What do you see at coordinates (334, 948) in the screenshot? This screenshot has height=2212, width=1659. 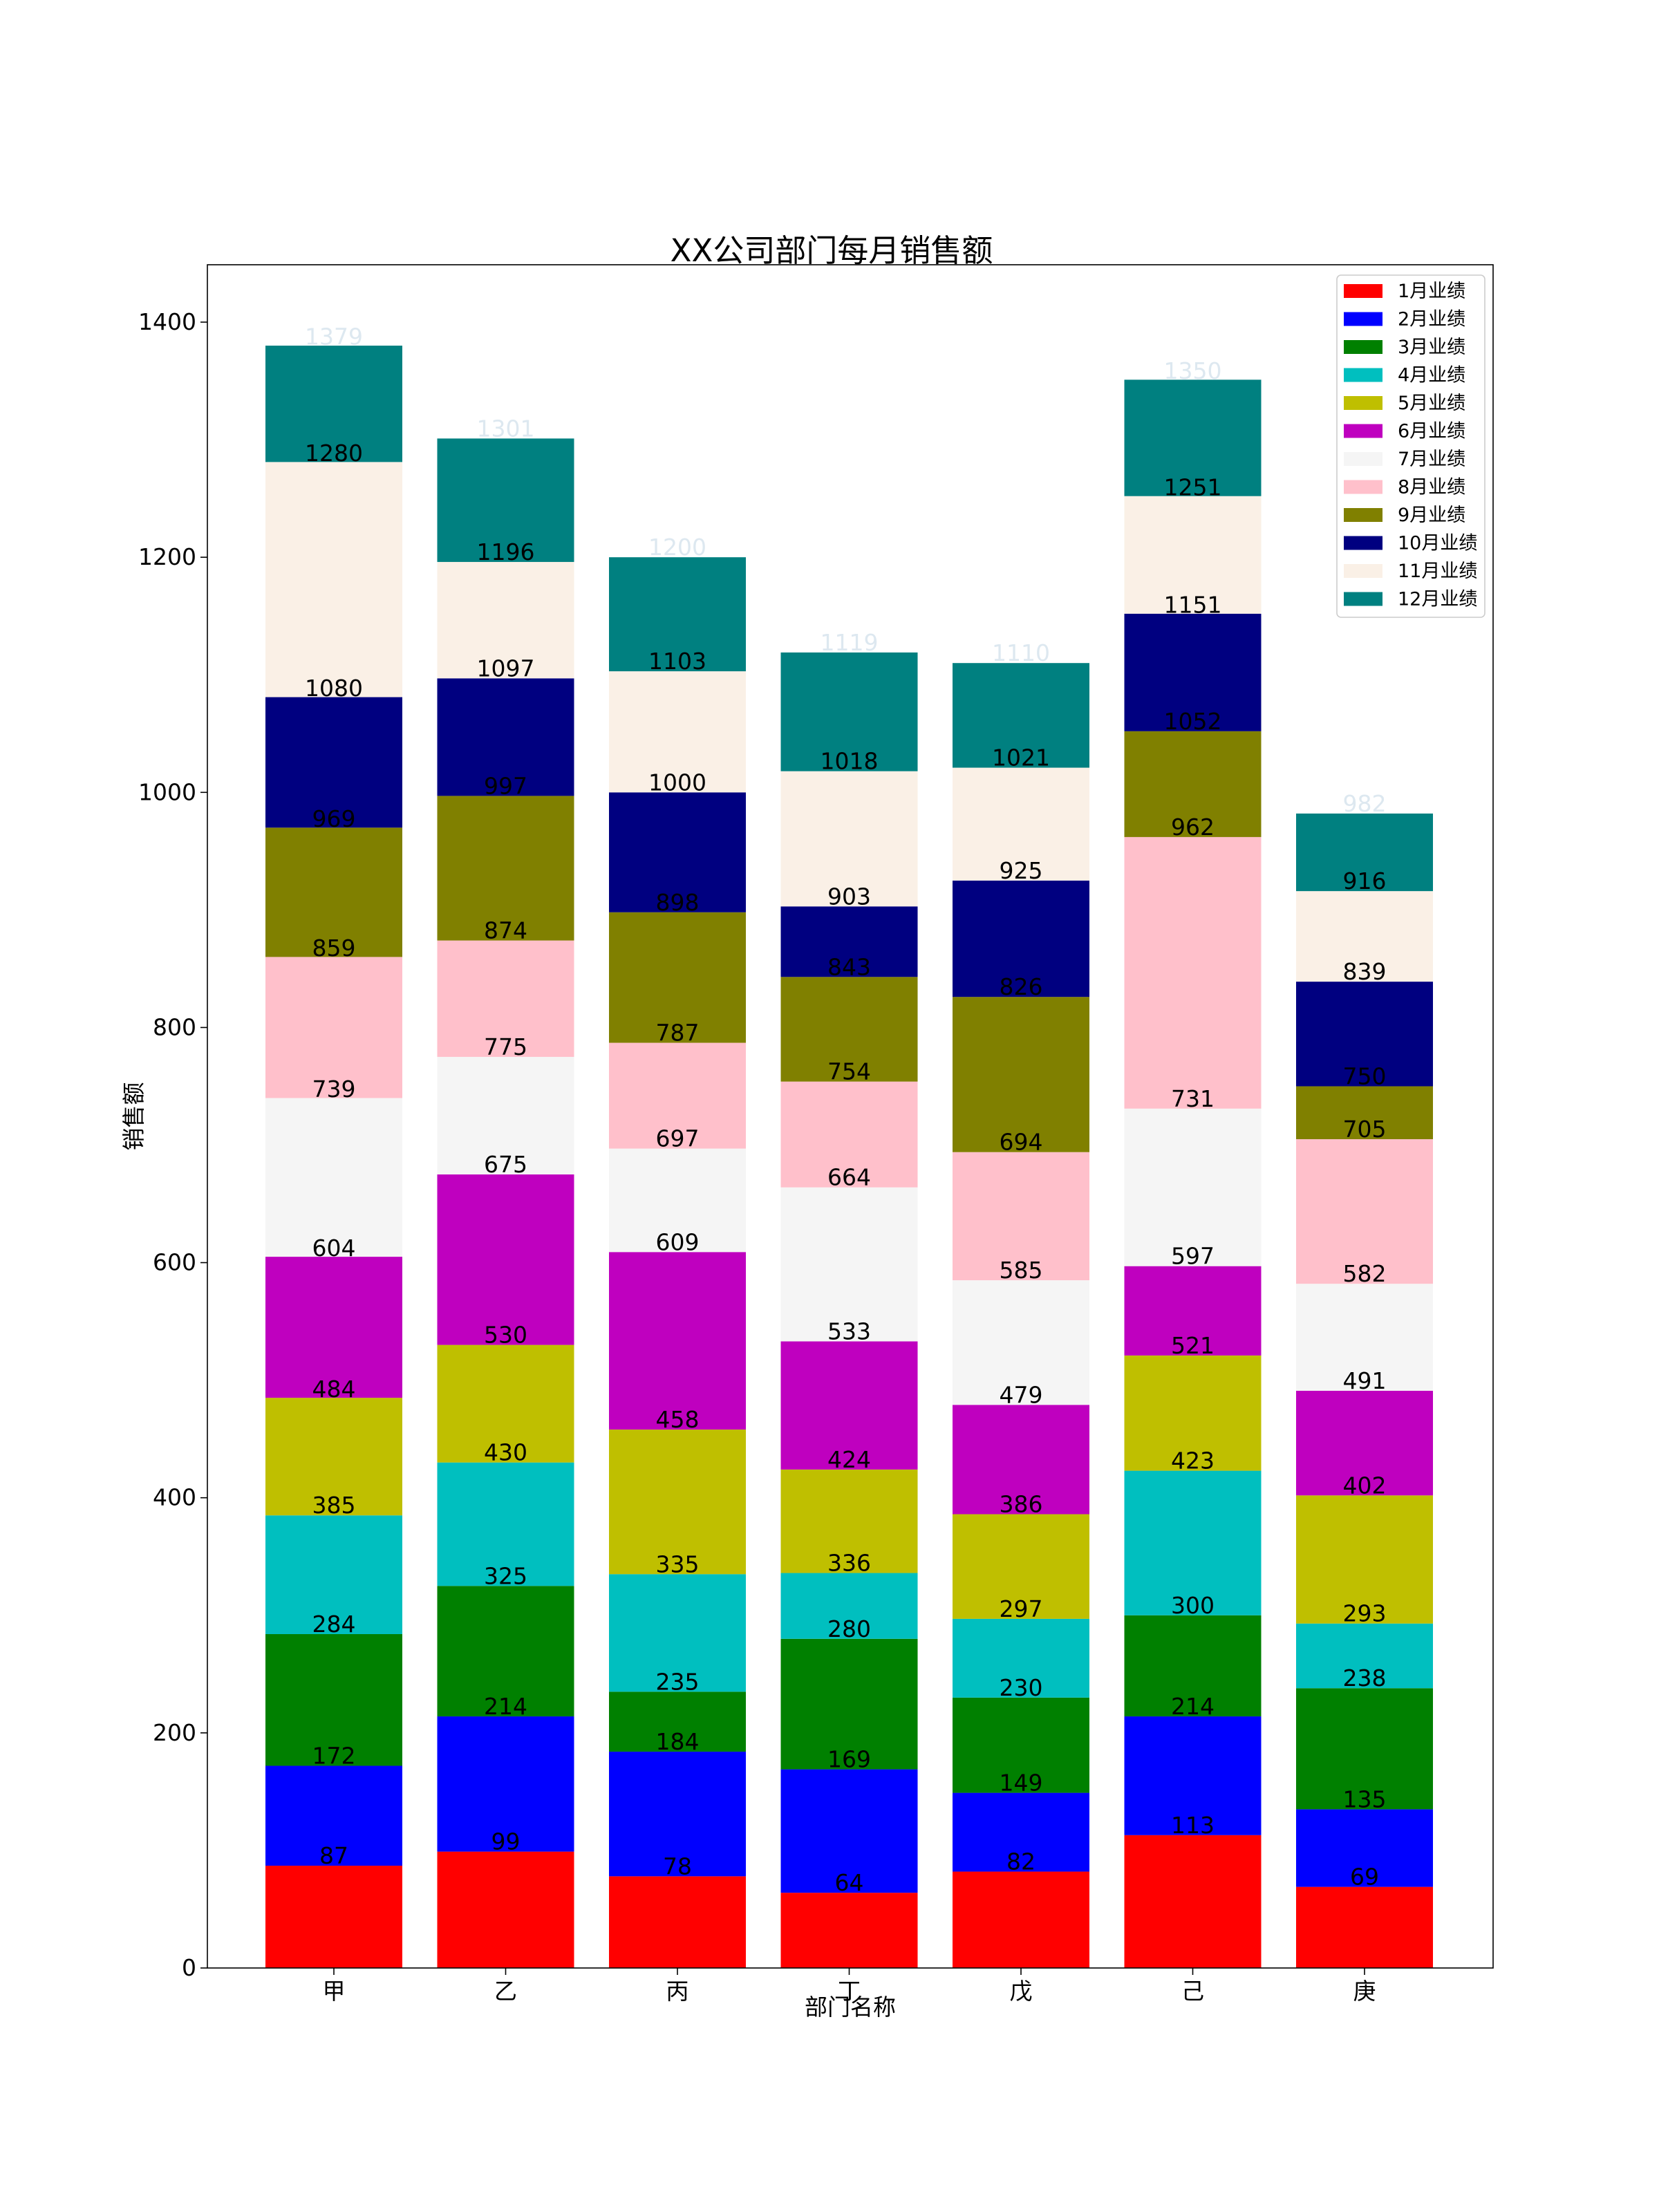 I see `segment-value-label: 859` at bounding box center [334, 948].